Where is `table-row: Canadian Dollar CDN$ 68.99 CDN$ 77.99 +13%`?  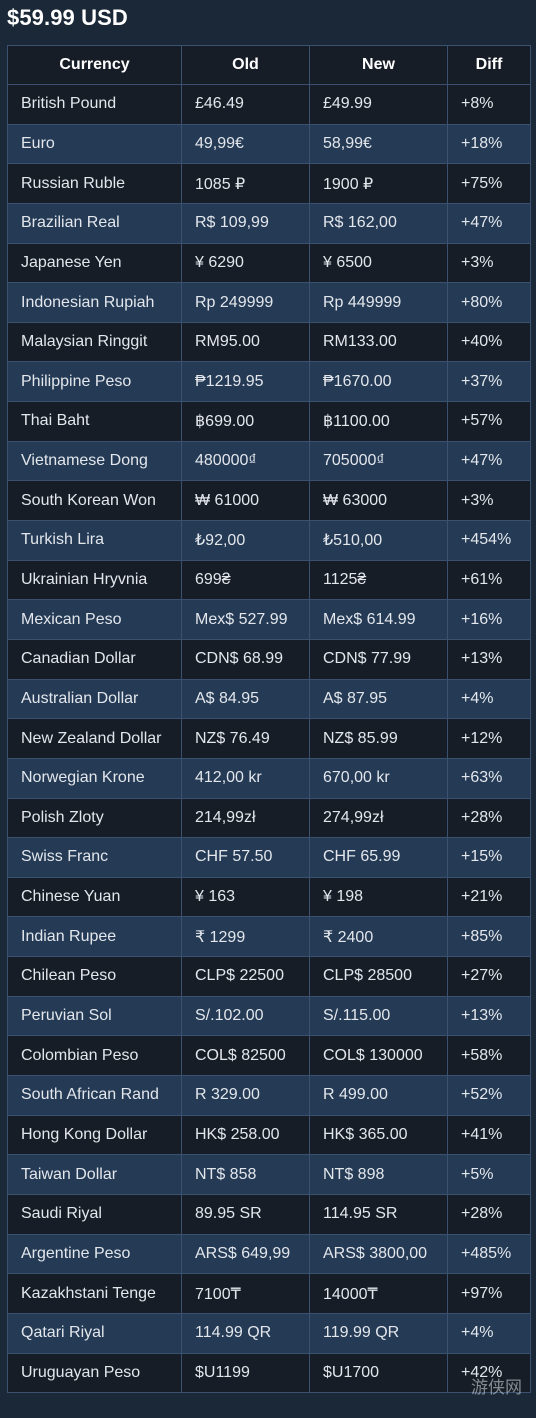
table-row: Canadian Dollar CDN$ 68.99 CDN$ 77.99 +13% is located at coordinates (269, 659).